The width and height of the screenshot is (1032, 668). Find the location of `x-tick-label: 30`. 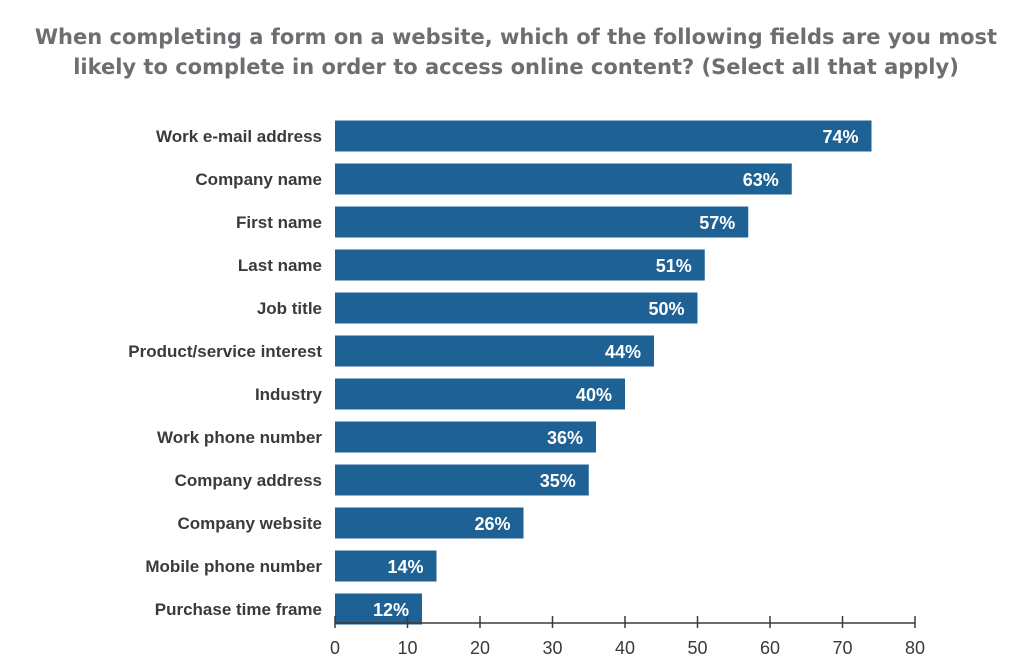

x-tick-label: 30 is located at coordinates (552, 648).